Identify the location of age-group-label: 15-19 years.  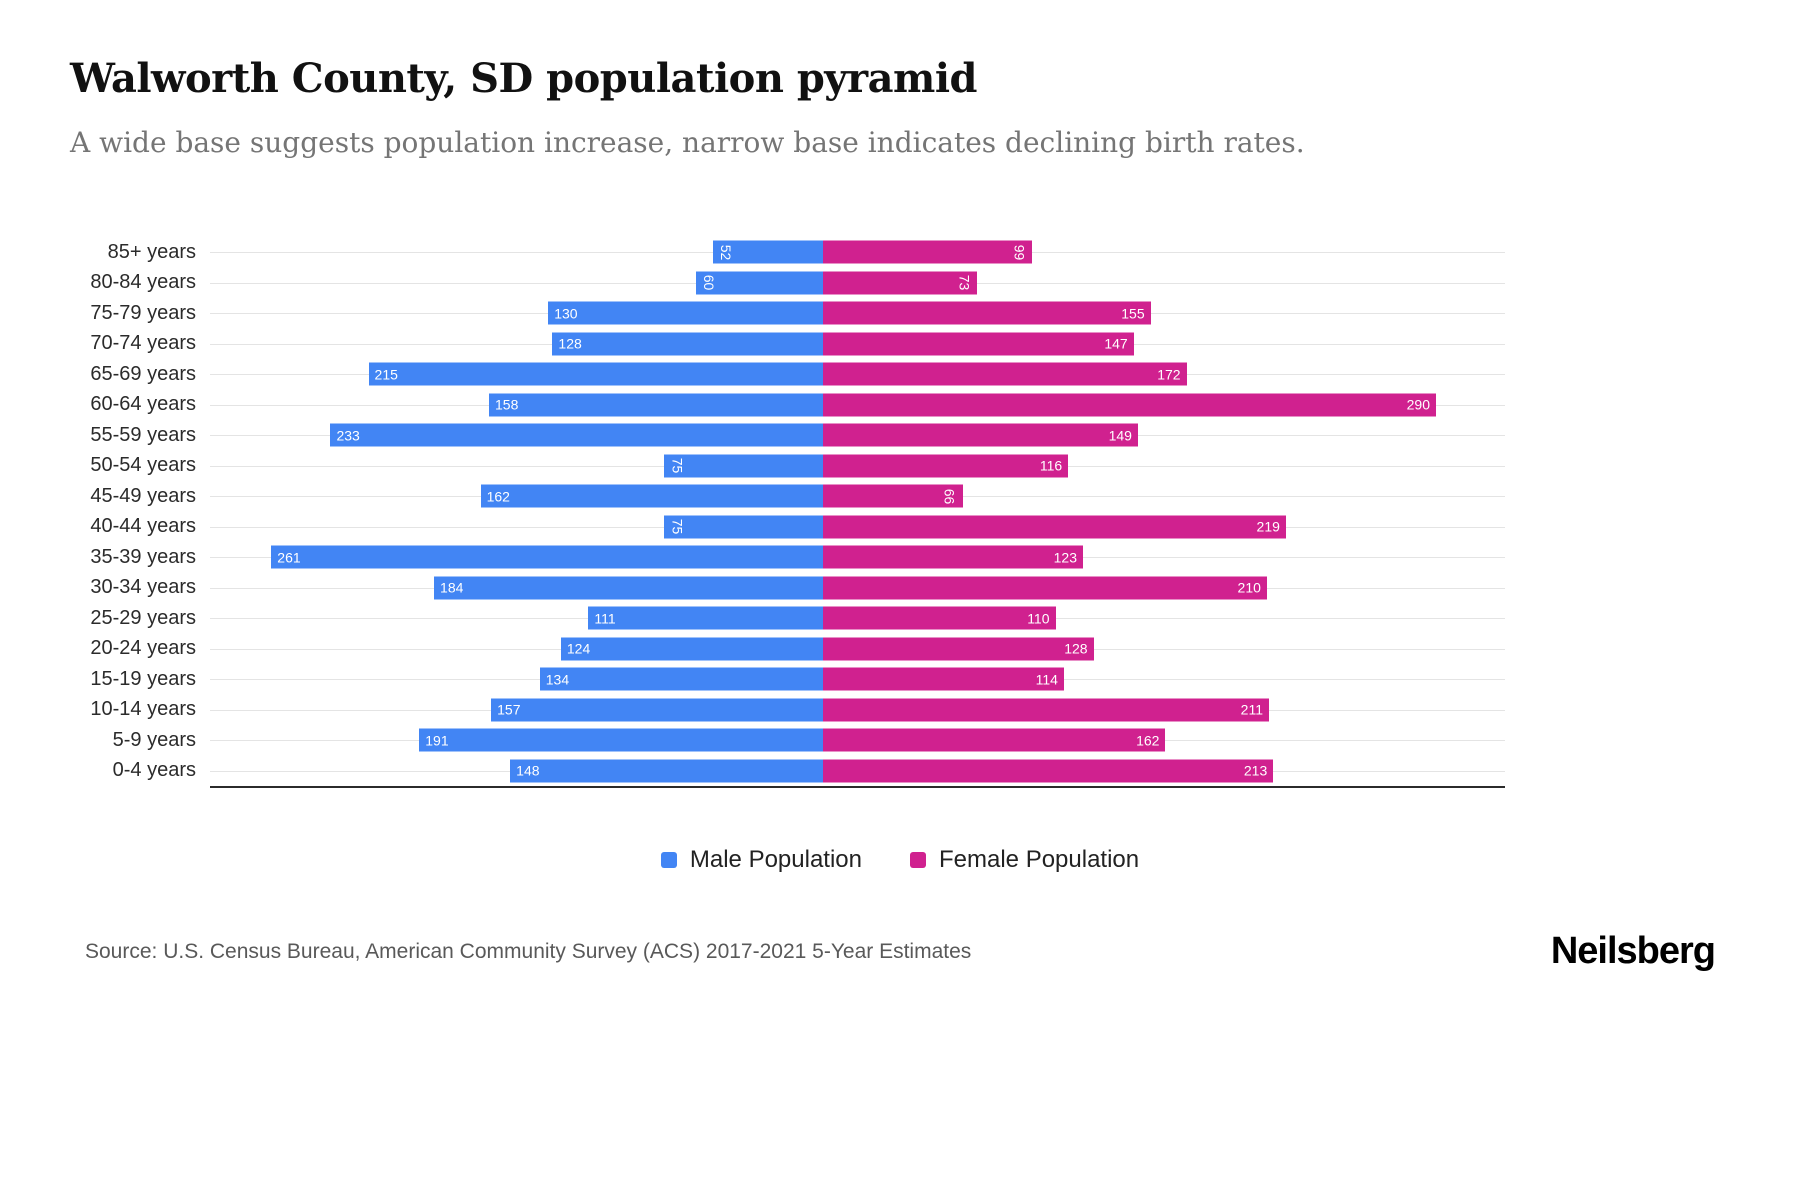
(143, 678).